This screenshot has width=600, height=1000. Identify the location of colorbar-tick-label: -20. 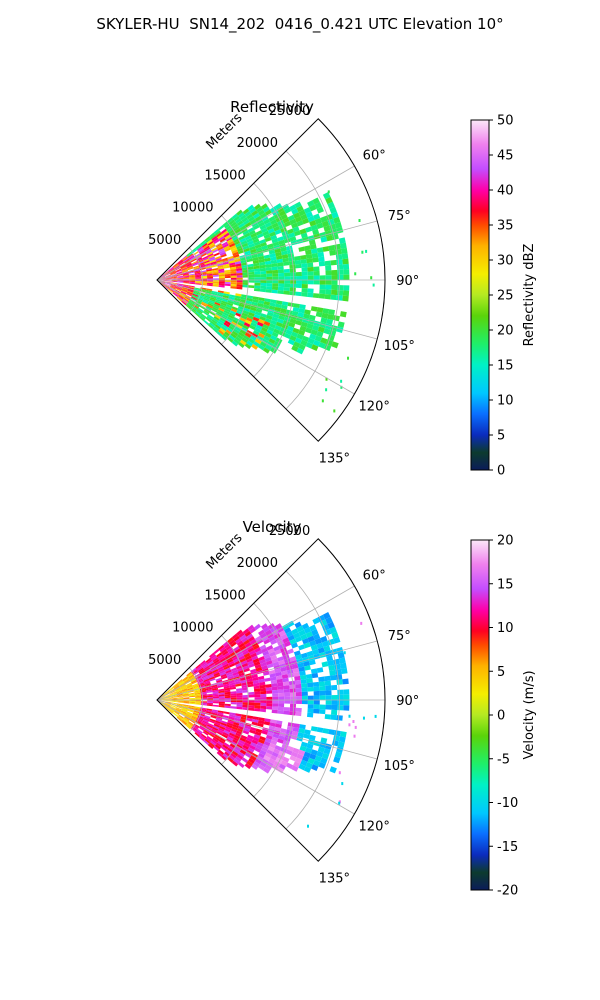
(507, 891).